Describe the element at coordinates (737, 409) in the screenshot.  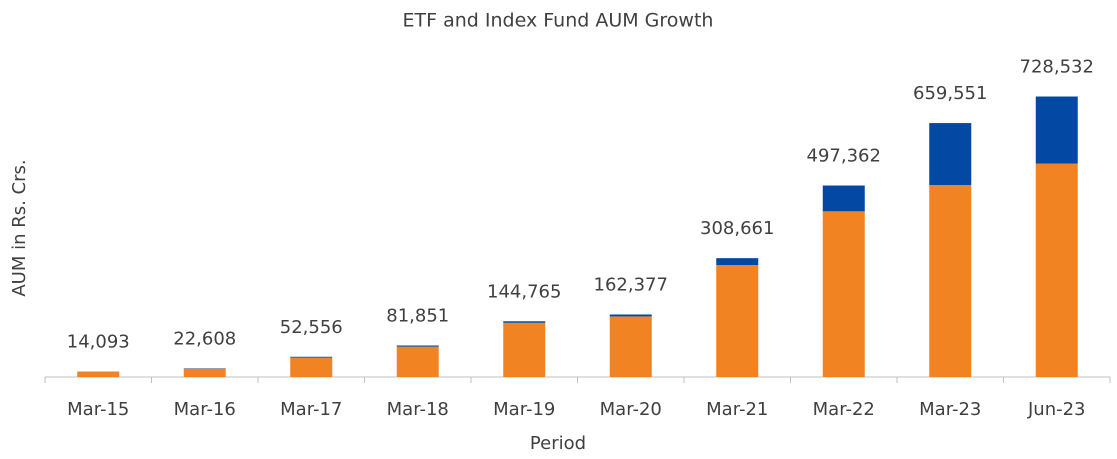
I see `x-tick-label: Mar-21` at that location.